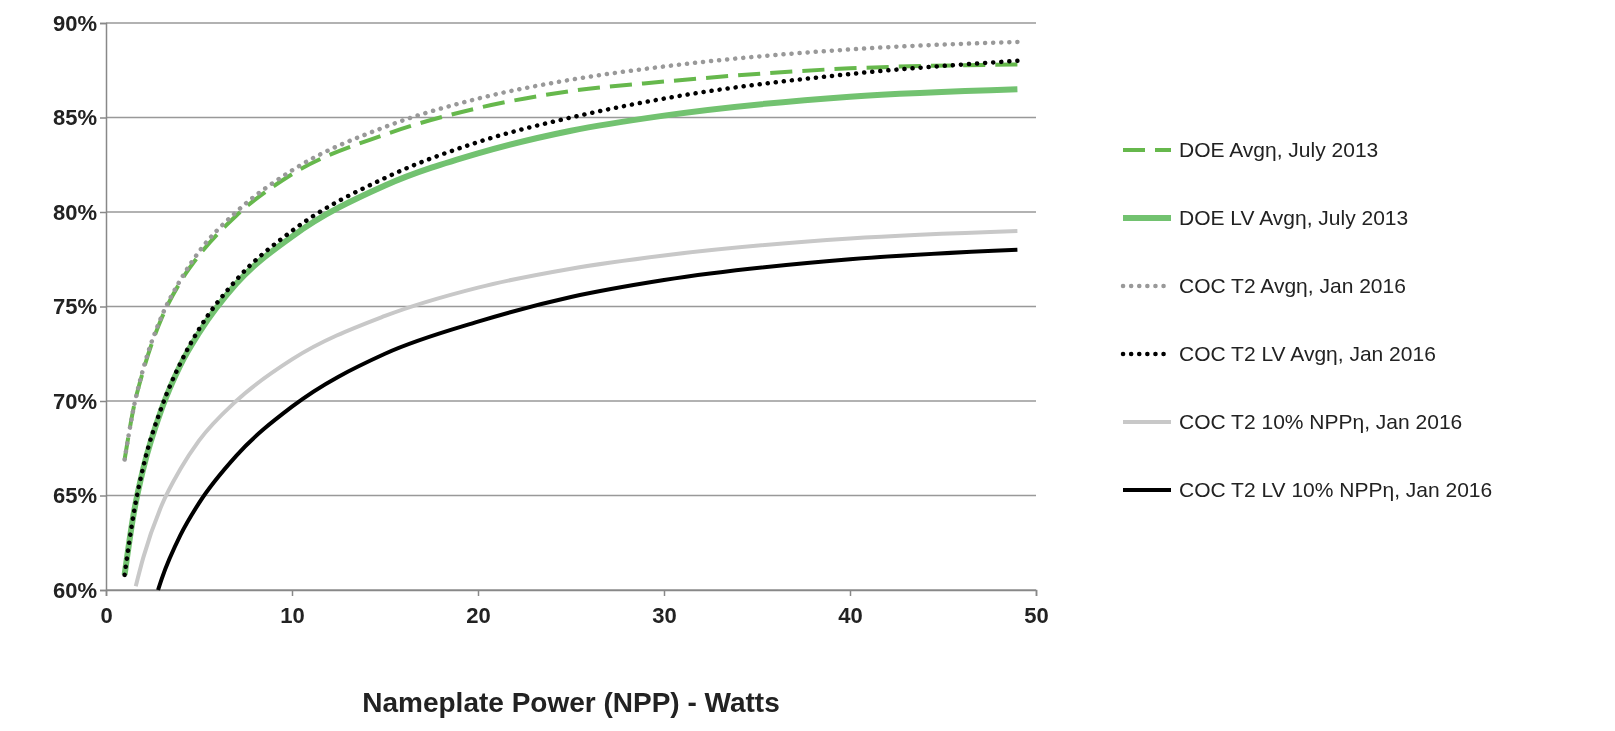  What do you see at coordinates (571, 702) in the screenshot?
I see `x-axis-title: Nameplate Power (NPP) - Watts` at bounding box center [571, 702].